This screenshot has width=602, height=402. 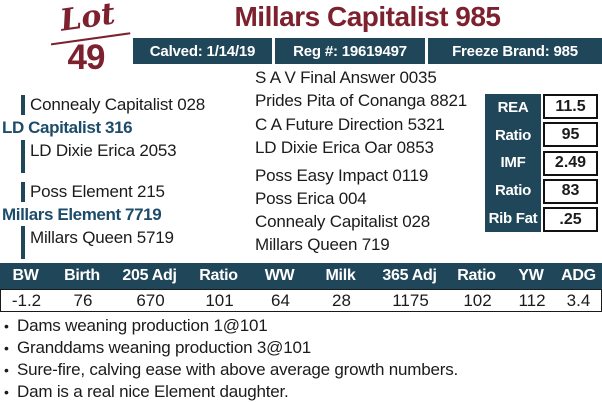 I want to click on performance-header: ADG, so click(x=578, y=275).